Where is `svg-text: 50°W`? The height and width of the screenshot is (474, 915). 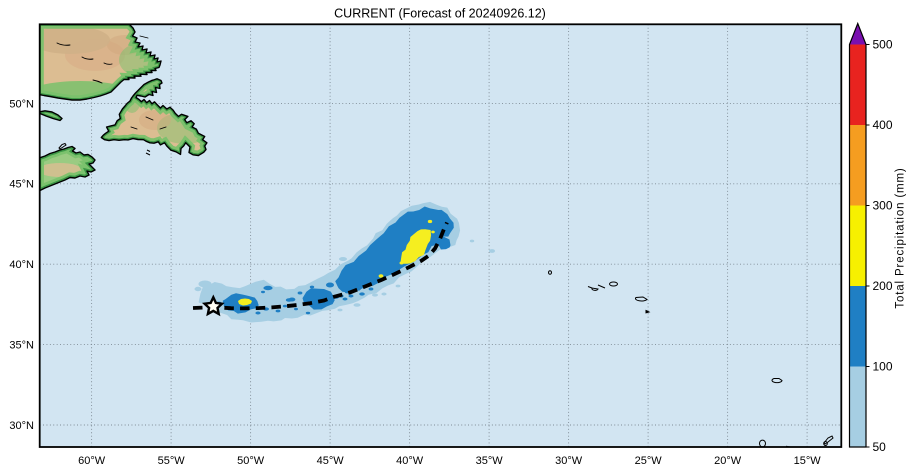 svg-text: 50°W is located at coordinates (251, 461).